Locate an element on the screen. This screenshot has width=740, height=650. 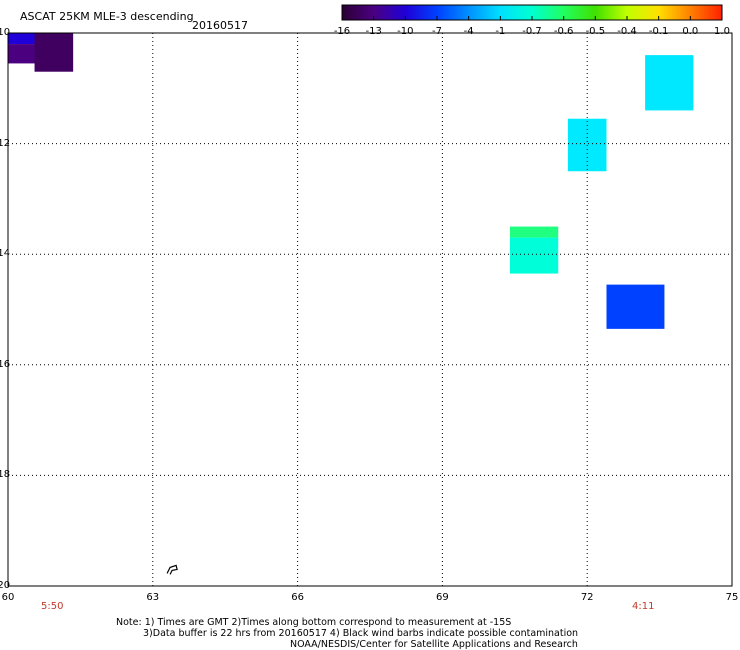
wind-barb-mark is located at coordinates (172, 569).